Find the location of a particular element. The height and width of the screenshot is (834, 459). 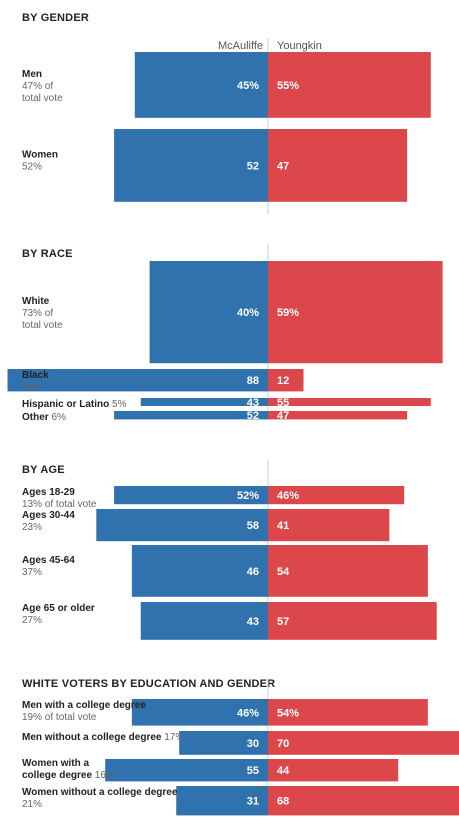

row-label: Ages 45-64 is located at coordinates (48, 560).